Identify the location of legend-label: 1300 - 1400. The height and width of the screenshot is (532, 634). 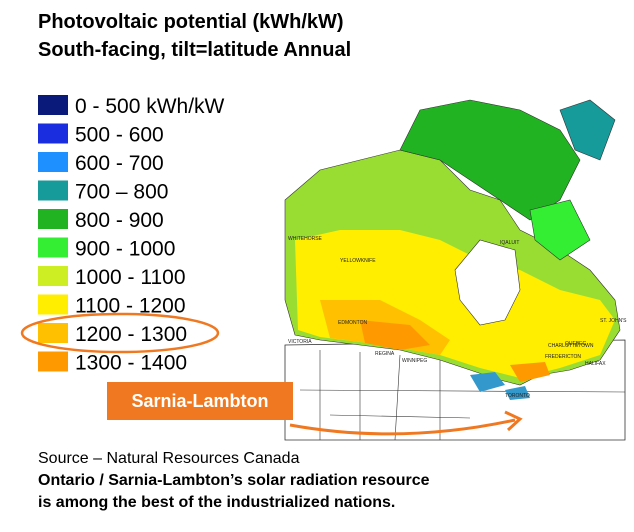
(131, 363).